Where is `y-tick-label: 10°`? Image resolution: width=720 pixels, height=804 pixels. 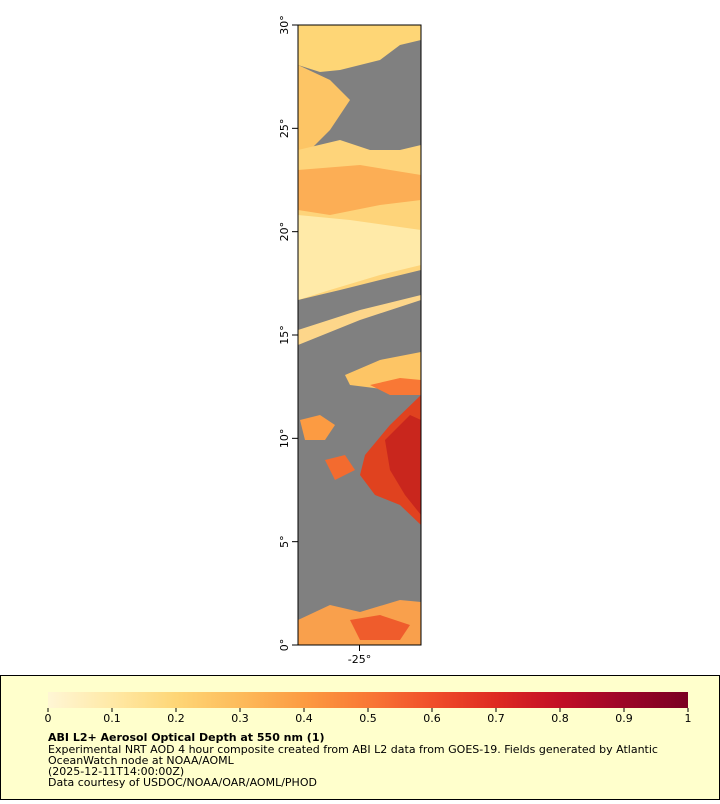 y-tick-label: 10° is located at coordinates (284, 439).